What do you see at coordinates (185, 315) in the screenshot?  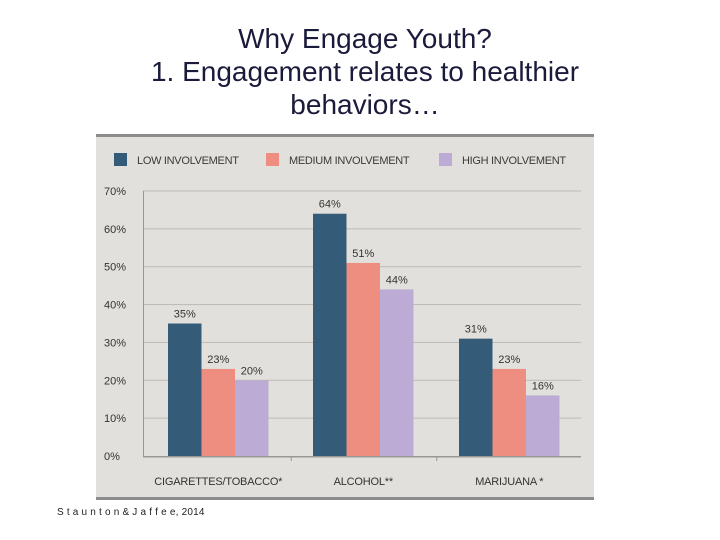 I see `data-label: 35%` at bounding box center [185, 315].